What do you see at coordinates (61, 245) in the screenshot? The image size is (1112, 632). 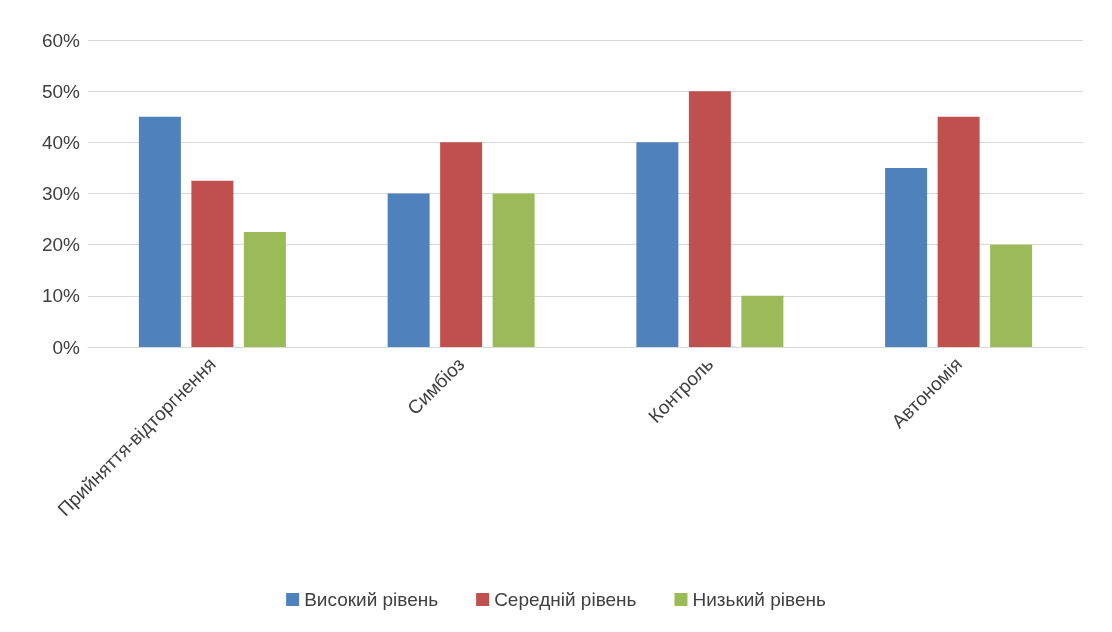 I see `y-tick-label: 20%` at bounding box center [61, 245].